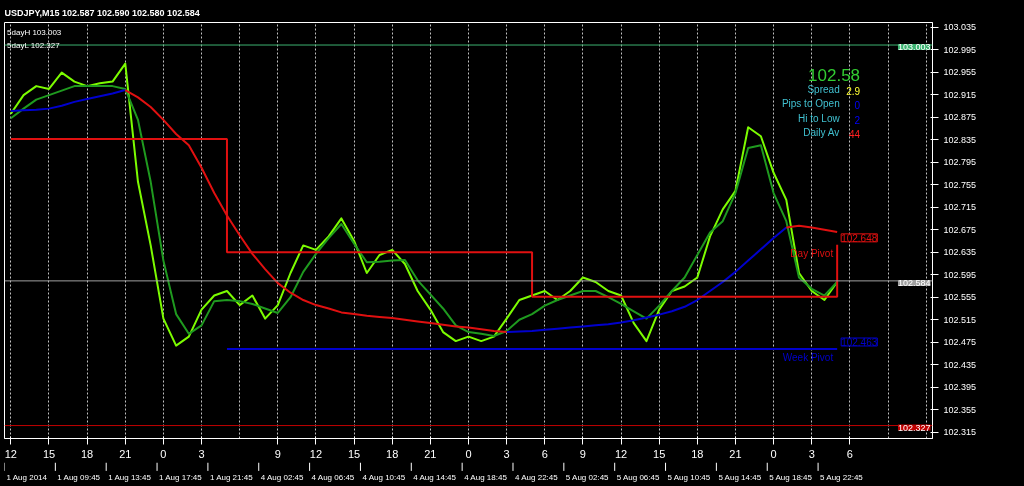 The width and height of the screenshot is (1024, 486). Describe the element at coordinates (79, 478) in the screenshot. I see `text: 1 Aug 09:45` at that location.